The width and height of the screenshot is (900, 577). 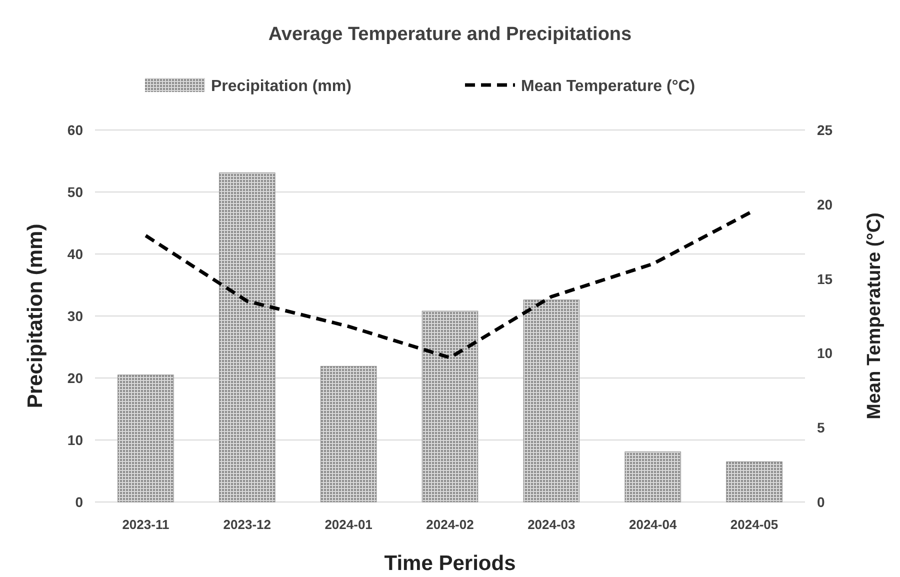 I want to click on y-tick-label: 40, so click(x=75, y=254).